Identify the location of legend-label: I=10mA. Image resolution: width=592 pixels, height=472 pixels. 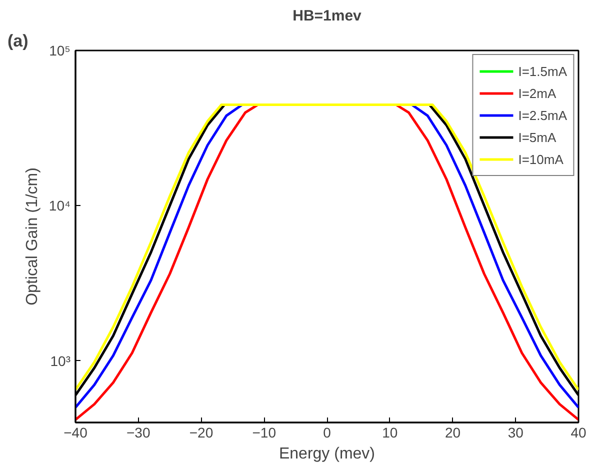
(541, 159).